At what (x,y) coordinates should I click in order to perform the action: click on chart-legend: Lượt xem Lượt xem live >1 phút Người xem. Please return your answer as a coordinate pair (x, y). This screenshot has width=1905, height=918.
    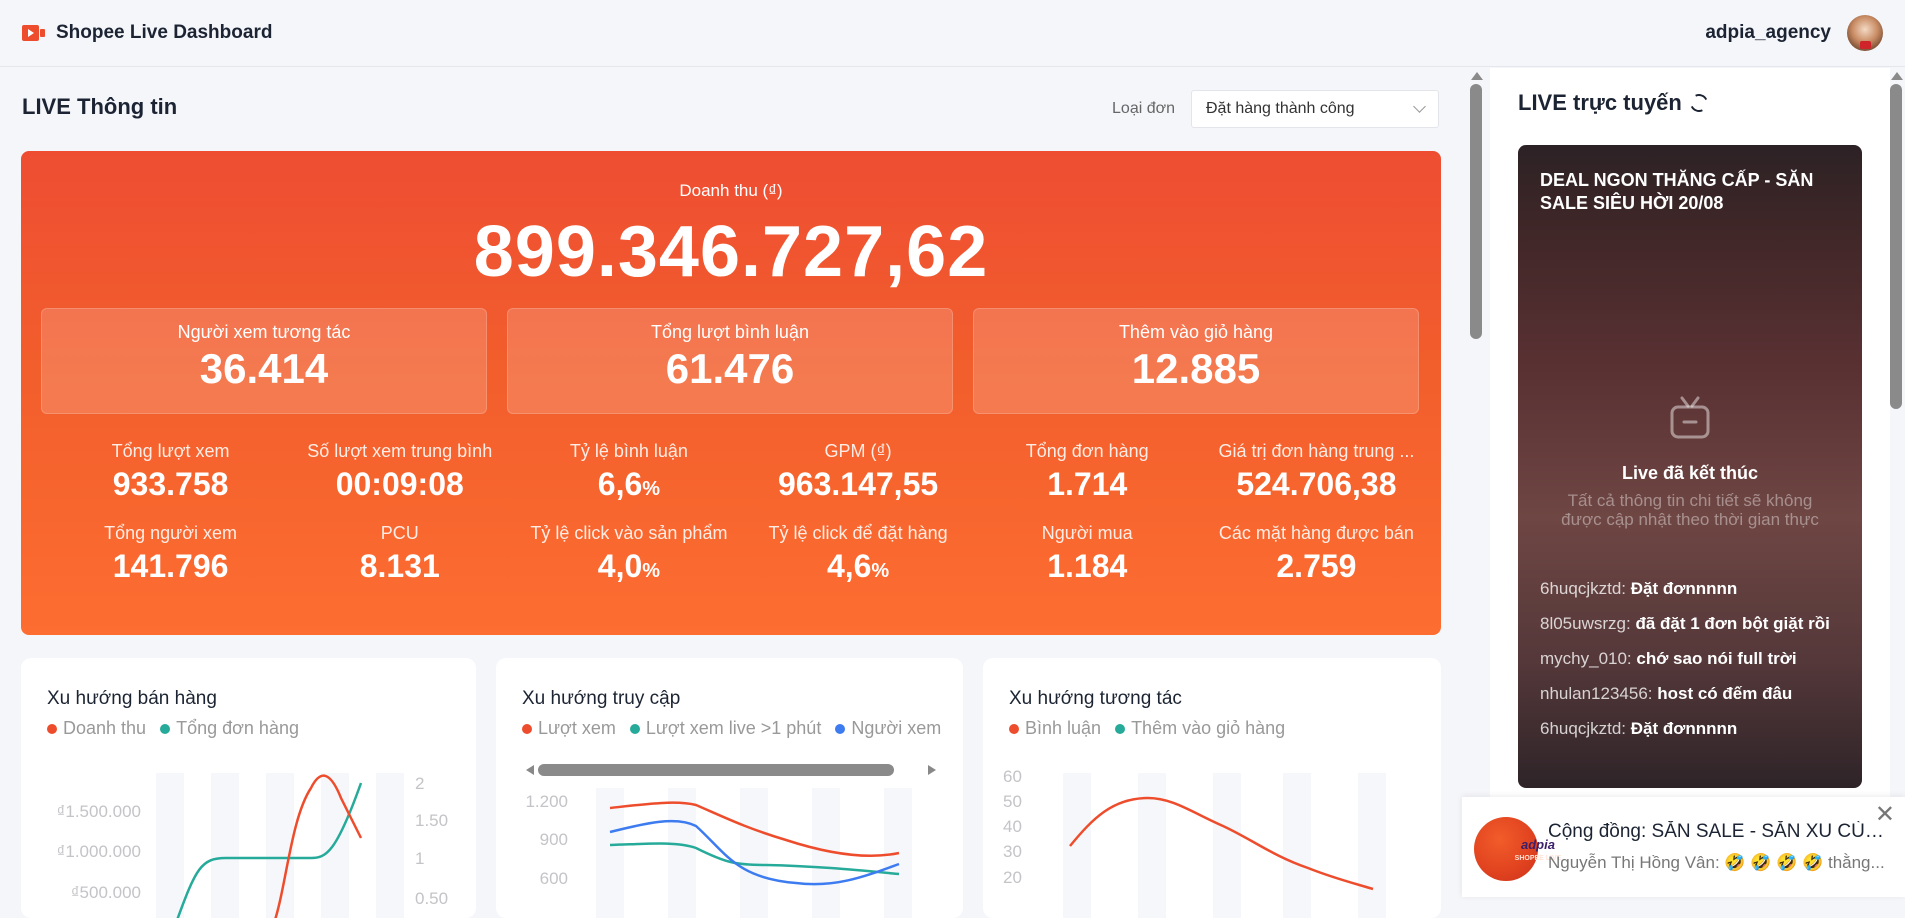
    Looking at the image, I should click on (731, 728).